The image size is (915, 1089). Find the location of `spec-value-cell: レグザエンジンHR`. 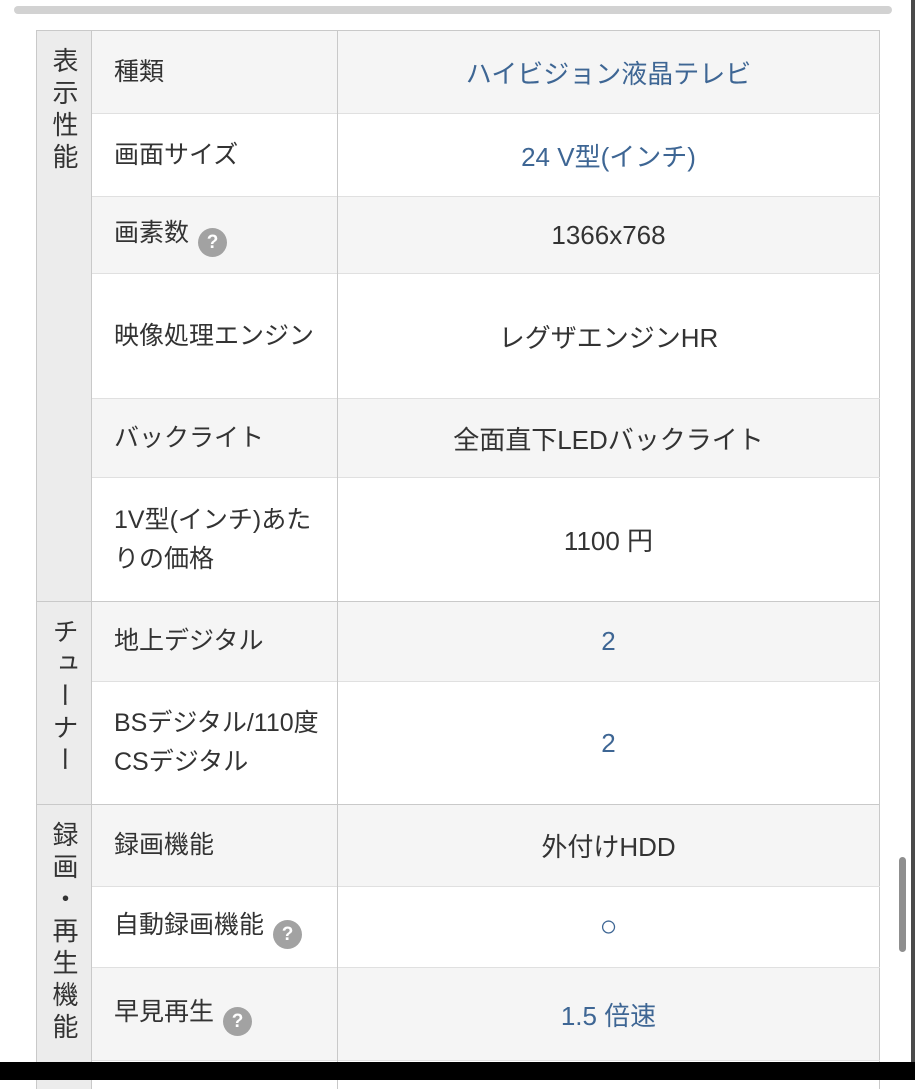

spec-value-cell: レグザエンジンHR is located at coordinates (609, 336).